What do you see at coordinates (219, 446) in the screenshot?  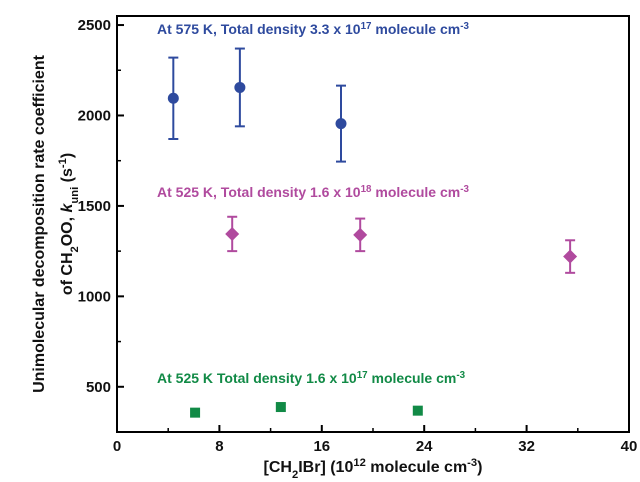 I see `x-tick-label: 8` at bounding box center [219, 446].